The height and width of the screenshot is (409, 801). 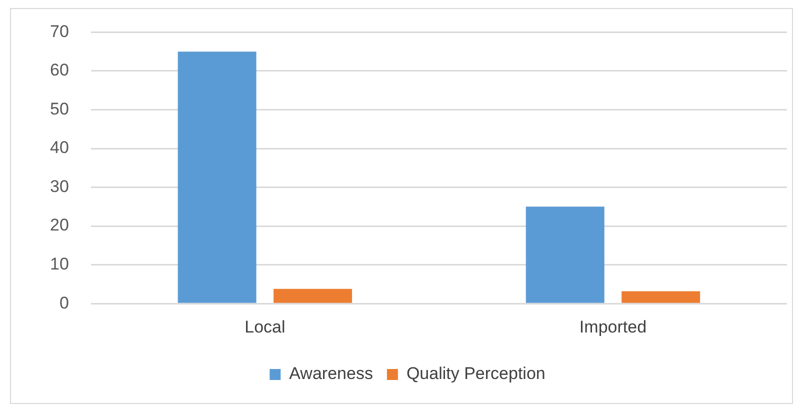 What do you see at coordinates (59, 225) in the screenshot?
I see `y-tick-label: 20` at bounding box center [59, 225].